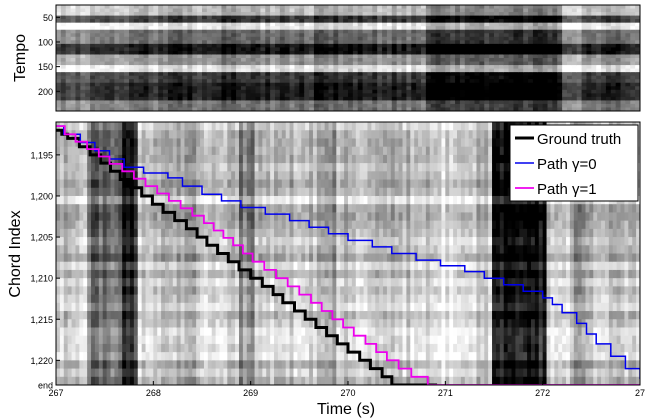 Image resolution: width=645 pixels, height=419 pixels. Describe the element at coordinates (48, 18) in the screenshot. I see `tempo-y-tick-label: 50` at that location.